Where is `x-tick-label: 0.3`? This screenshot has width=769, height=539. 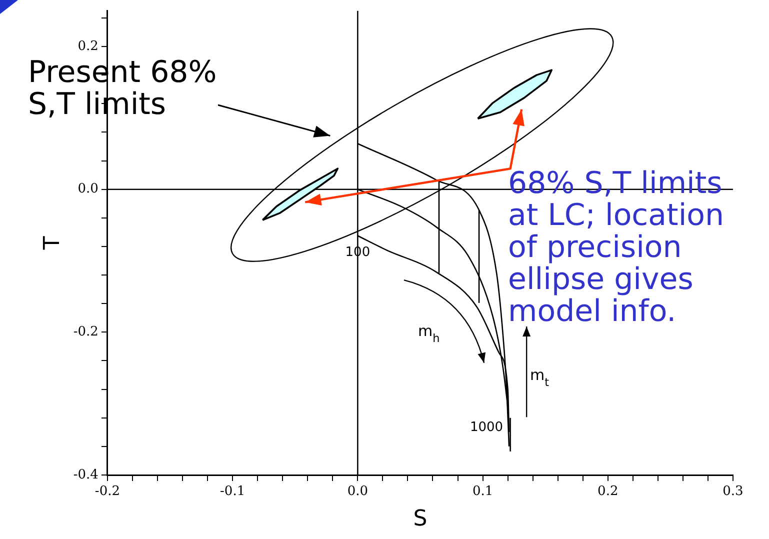 x-tick-label: 0.3 is located at coordinates (733, 492).